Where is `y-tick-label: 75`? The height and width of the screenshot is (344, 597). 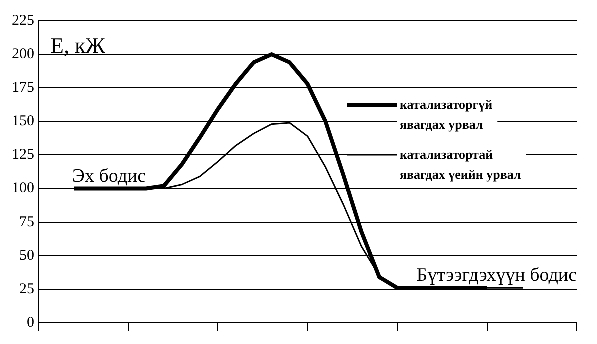
y-tick-label: 75 is located at coordinates (27, 222).